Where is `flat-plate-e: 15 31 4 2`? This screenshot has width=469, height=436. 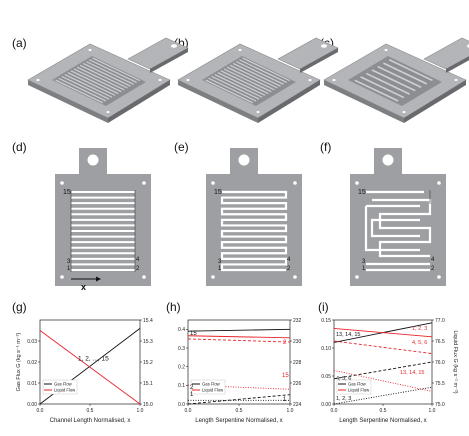 flat-plate-e: 15 31 4 2 is located at coordinates (254, 217).